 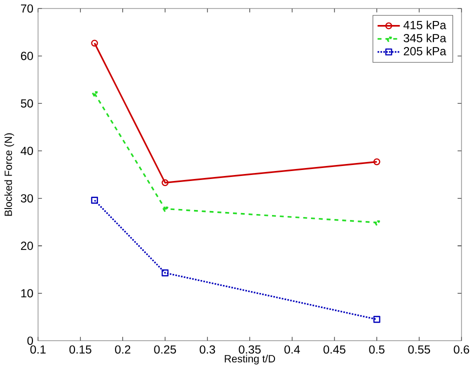 I want to click on y-tick-label: 70, so click(x=26, y=8).